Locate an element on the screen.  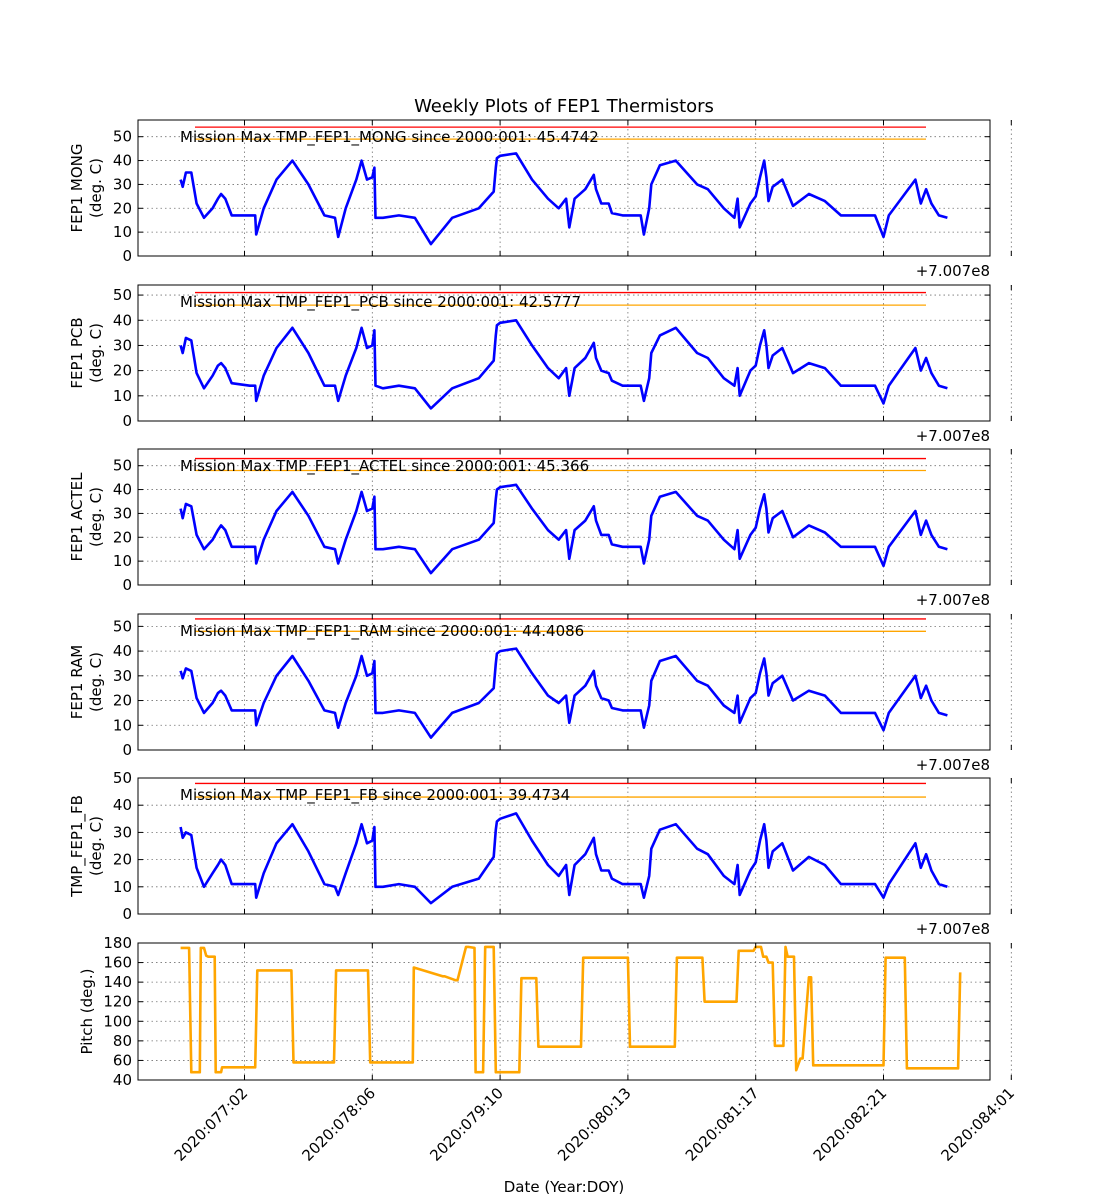
y-axis-label: FEP1 RAM is located at coordinates (77, 682).